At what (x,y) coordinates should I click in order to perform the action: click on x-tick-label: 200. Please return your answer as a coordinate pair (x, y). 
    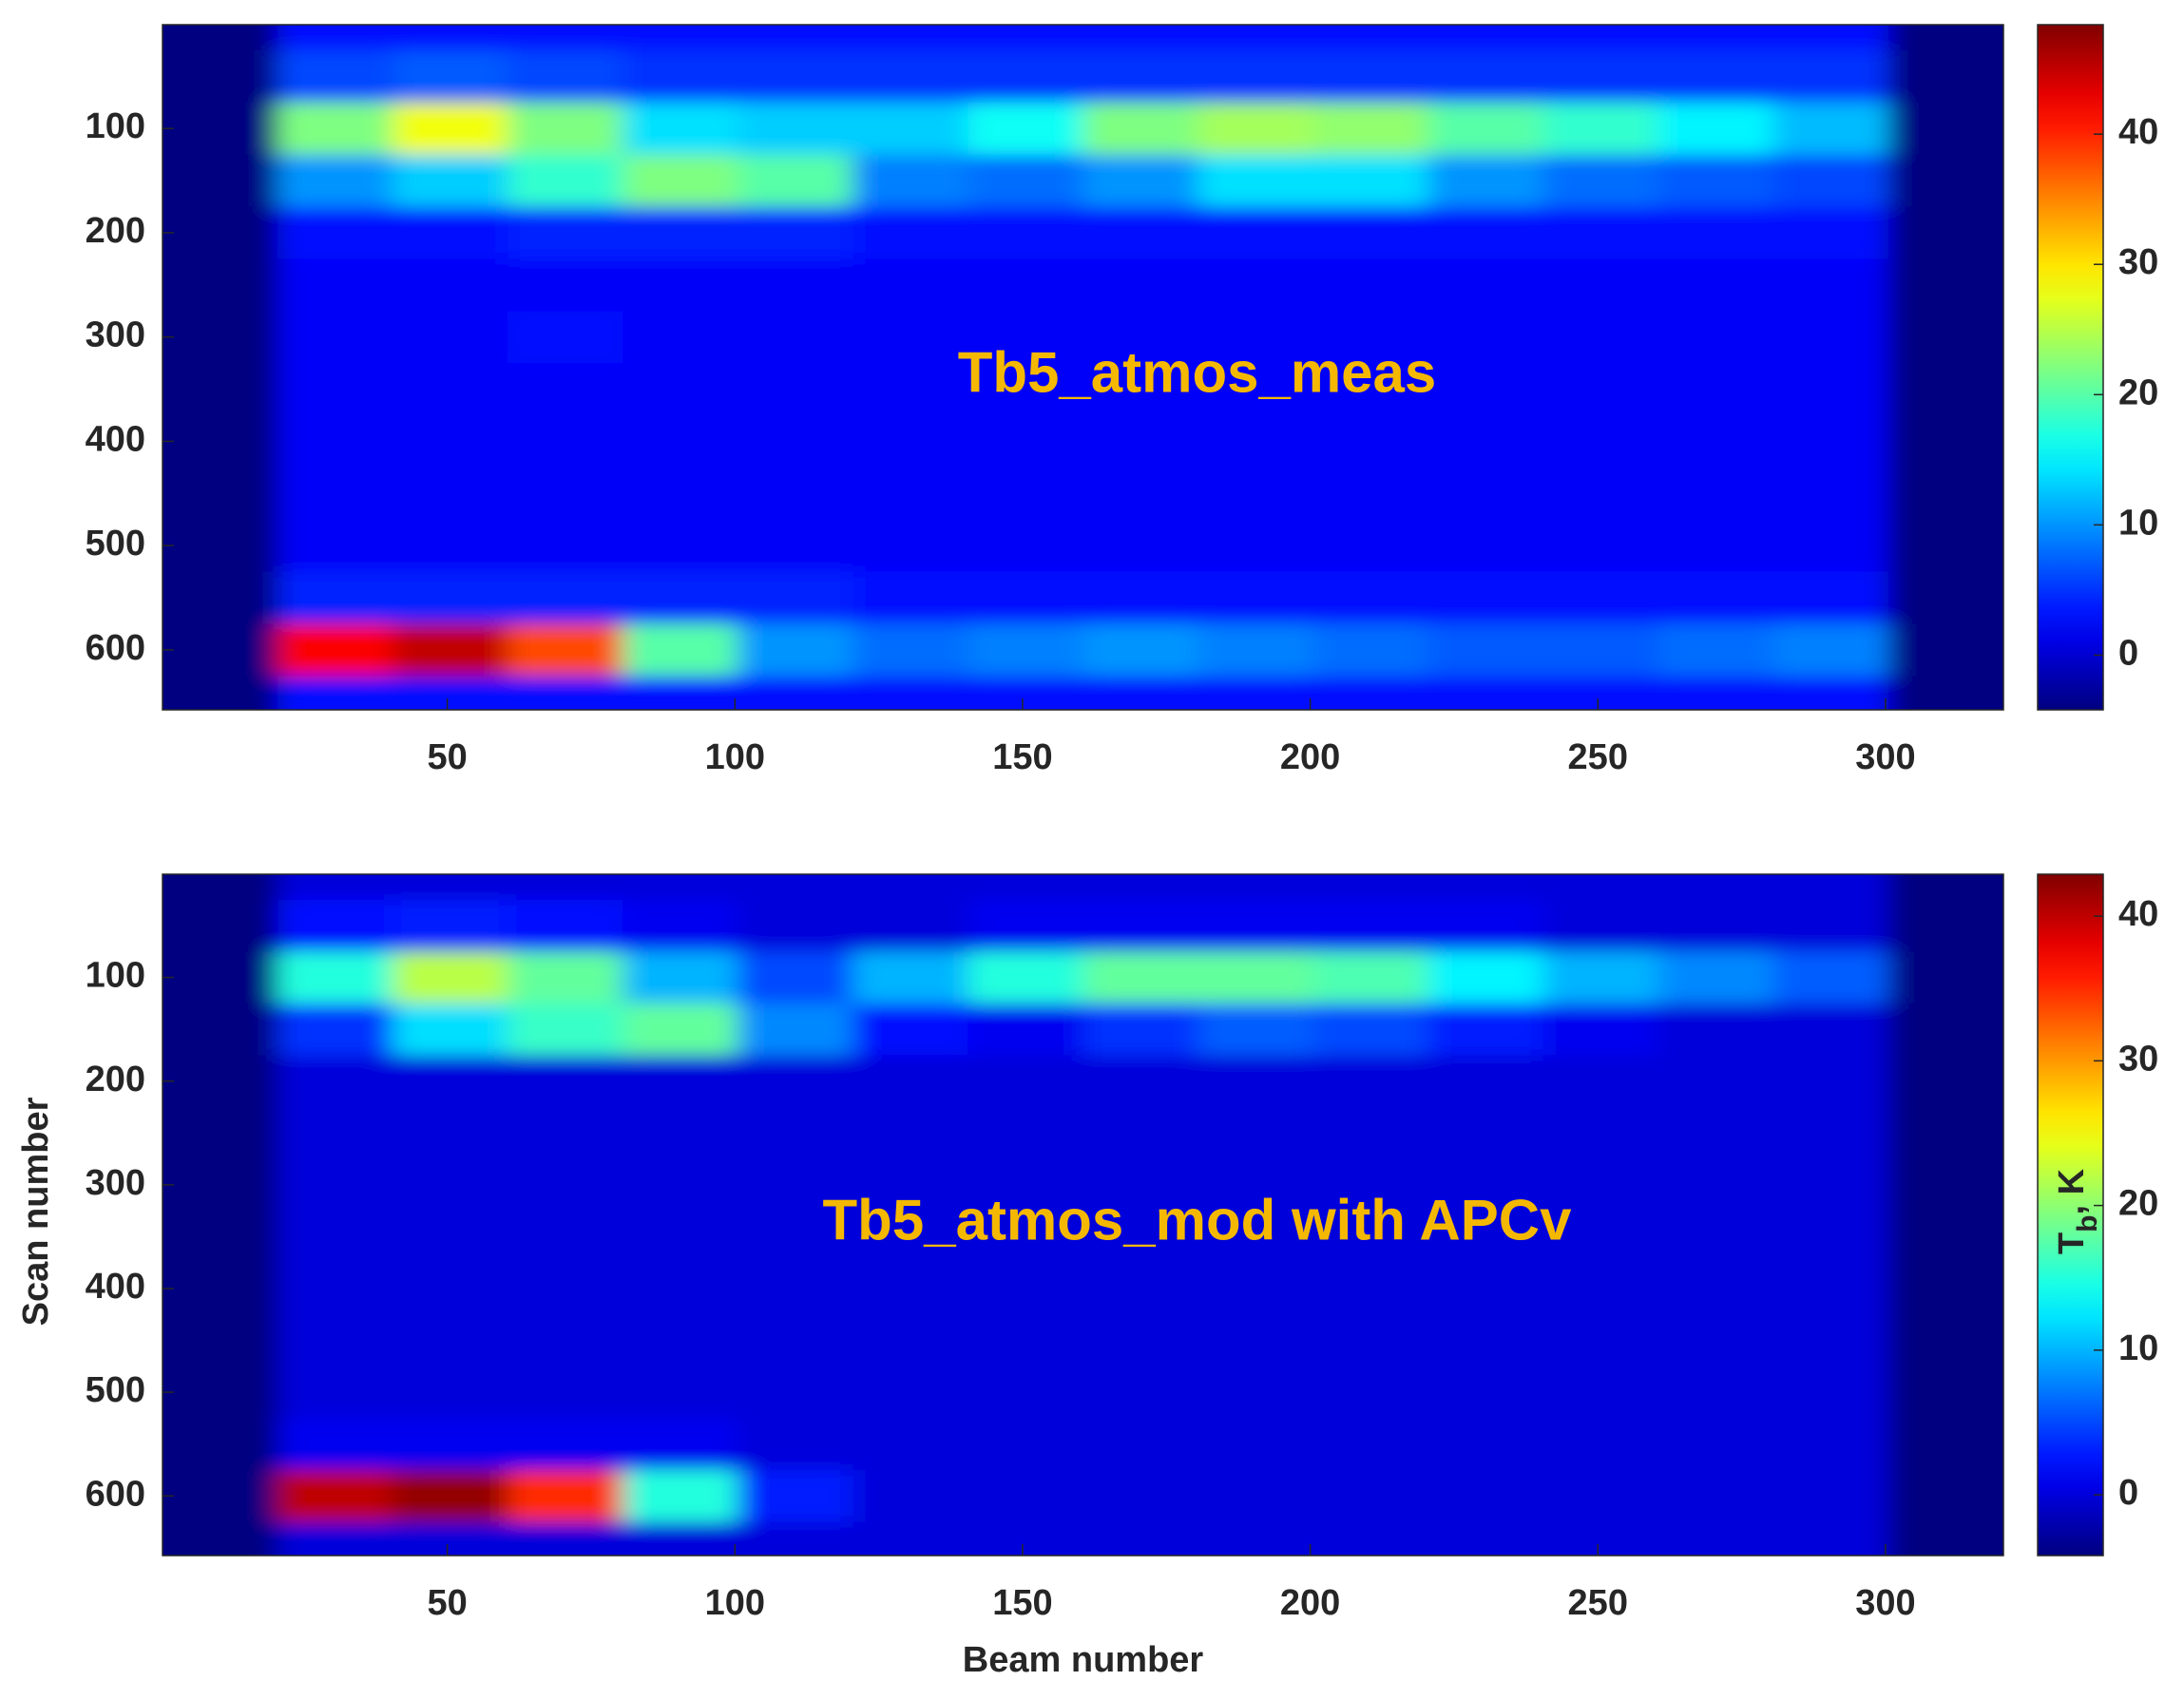
    Looking at the image, I should click on (1310, 1603).